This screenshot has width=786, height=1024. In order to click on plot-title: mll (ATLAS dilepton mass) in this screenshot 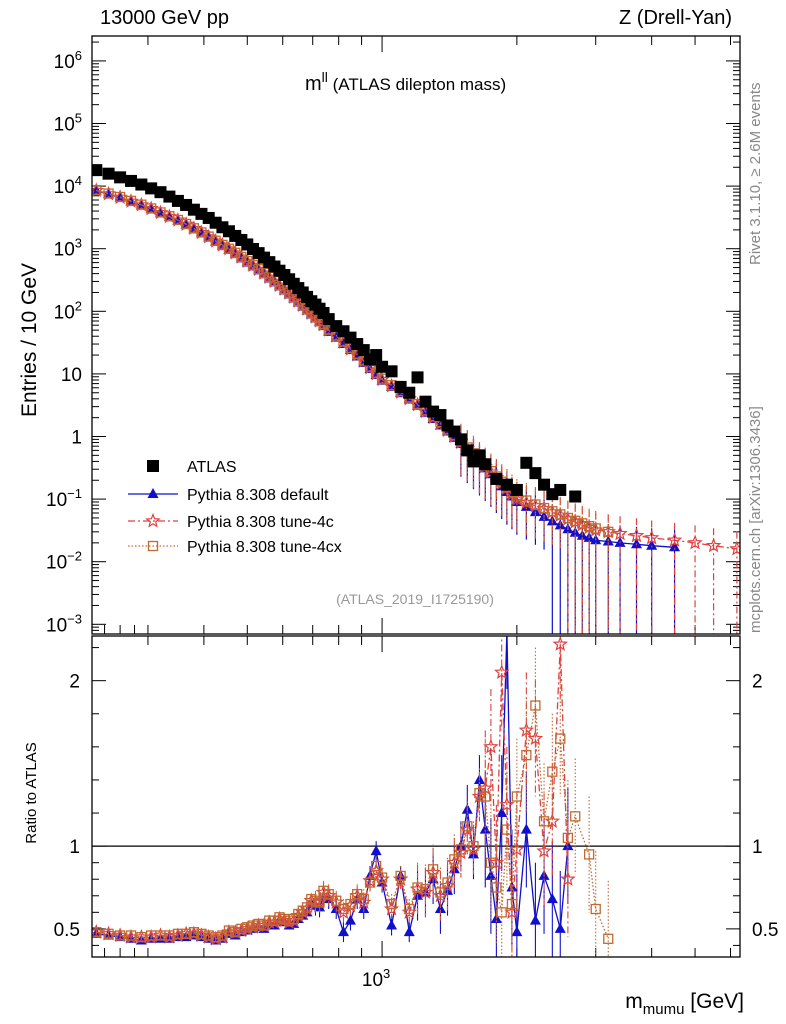, I will do `click(405, 82)`.